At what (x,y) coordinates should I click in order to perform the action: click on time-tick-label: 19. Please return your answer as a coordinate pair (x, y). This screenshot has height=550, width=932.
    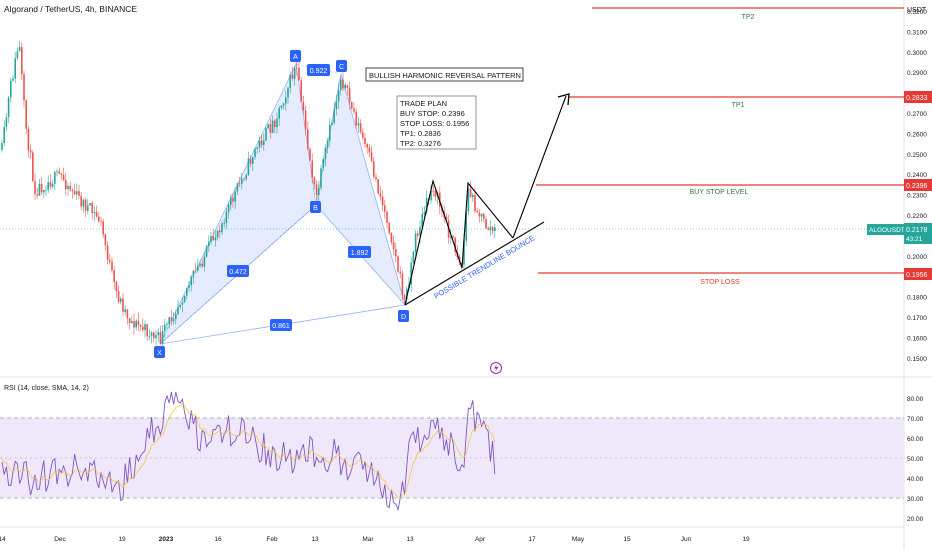
    Looking at the image, I should click on (746, 539).